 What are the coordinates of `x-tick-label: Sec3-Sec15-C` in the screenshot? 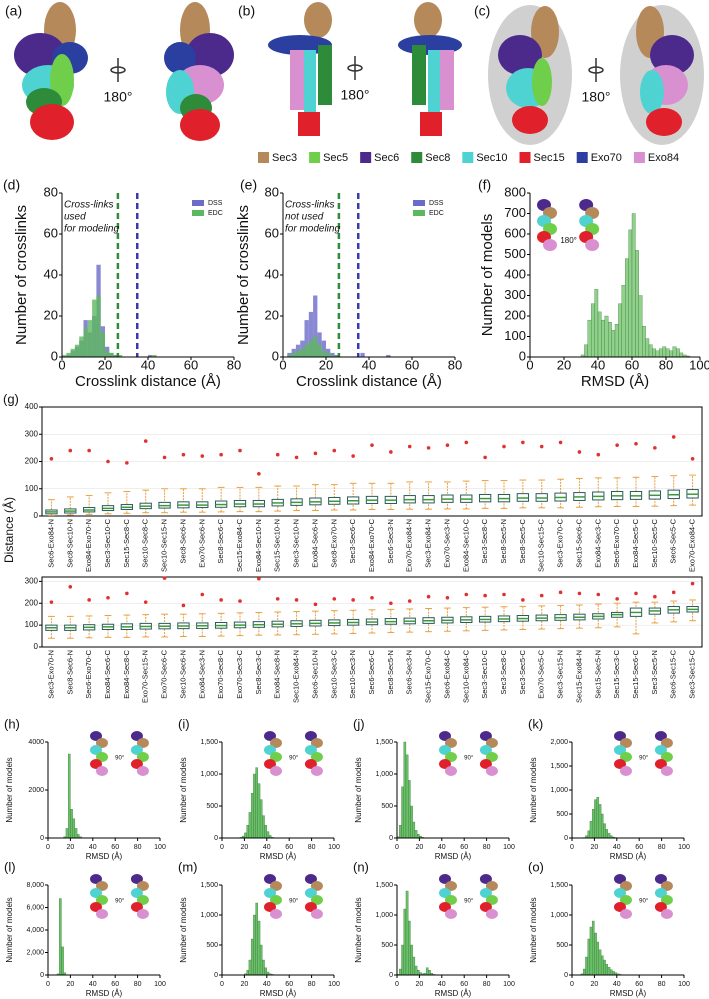 It's located at (692, 673).